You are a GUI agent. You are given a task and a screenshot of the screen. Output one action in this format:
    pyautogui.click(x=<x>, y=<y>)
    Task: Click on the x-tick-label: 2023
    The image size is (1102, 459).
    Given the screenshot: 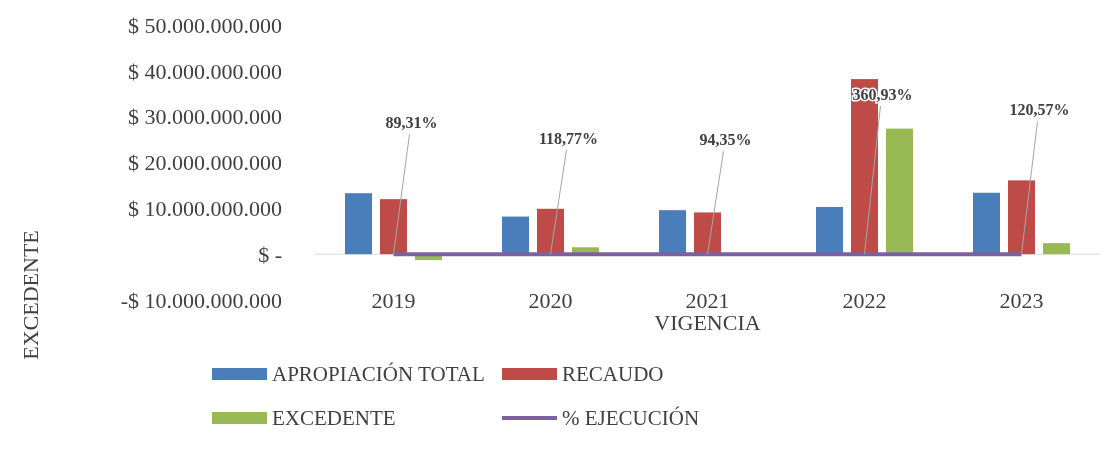 What is the action you would take?
    pyautogui.click(x=1021, y=300)
    